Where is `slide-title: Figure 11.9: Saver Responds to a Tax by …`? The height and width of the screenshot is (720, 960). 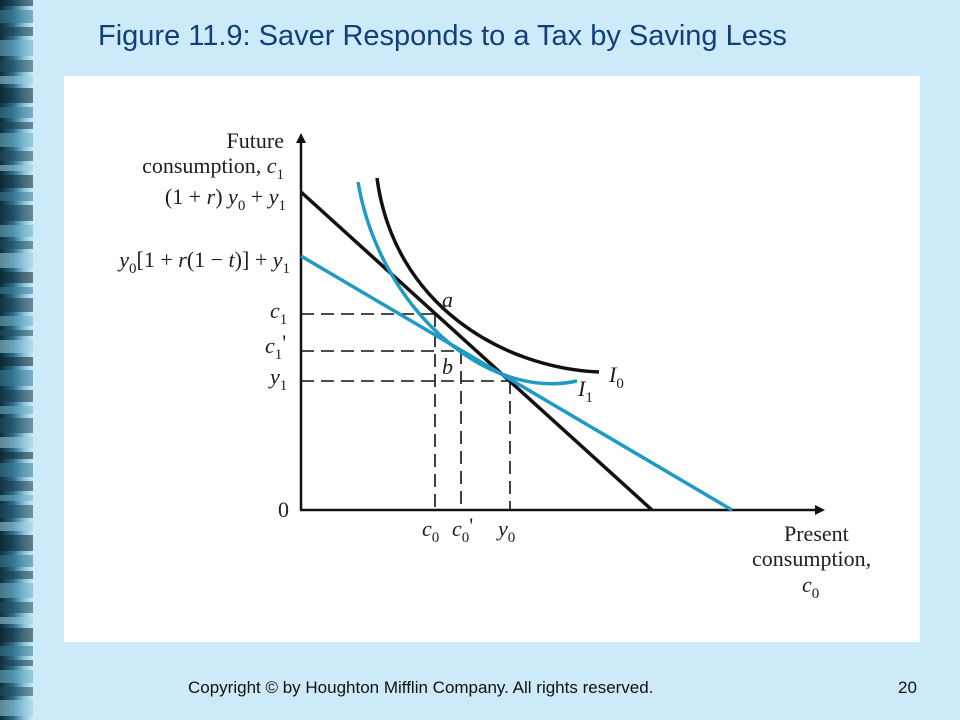
slide-title: Figure 11.9: Saver Responds to a Tax by … is located at coordinates (442, 36).